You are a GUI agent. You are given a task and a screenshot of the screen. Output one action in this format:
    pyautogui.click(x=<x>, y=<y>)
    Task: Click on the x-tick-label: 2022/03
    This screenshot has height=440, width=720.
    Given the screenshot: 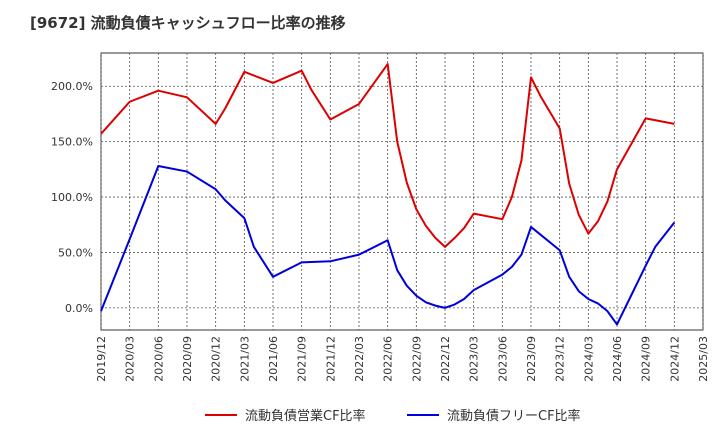 What is the action you would take?
    pyautogui.click(x=359, y=359)
    